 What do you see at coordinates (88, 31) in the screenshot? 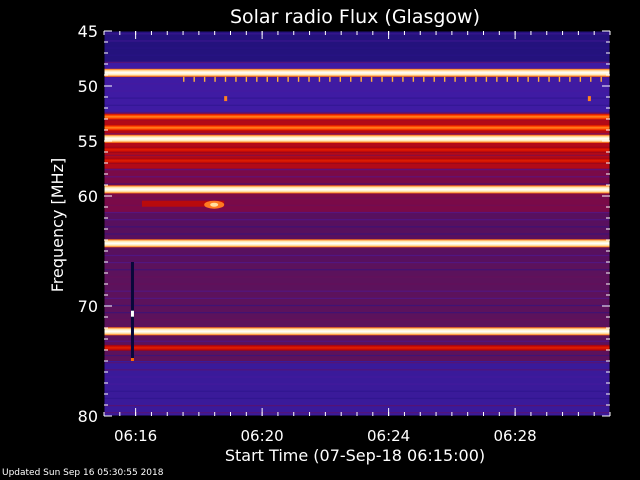
I see `y-tick-label: 45` at bounding box center [88, 31].